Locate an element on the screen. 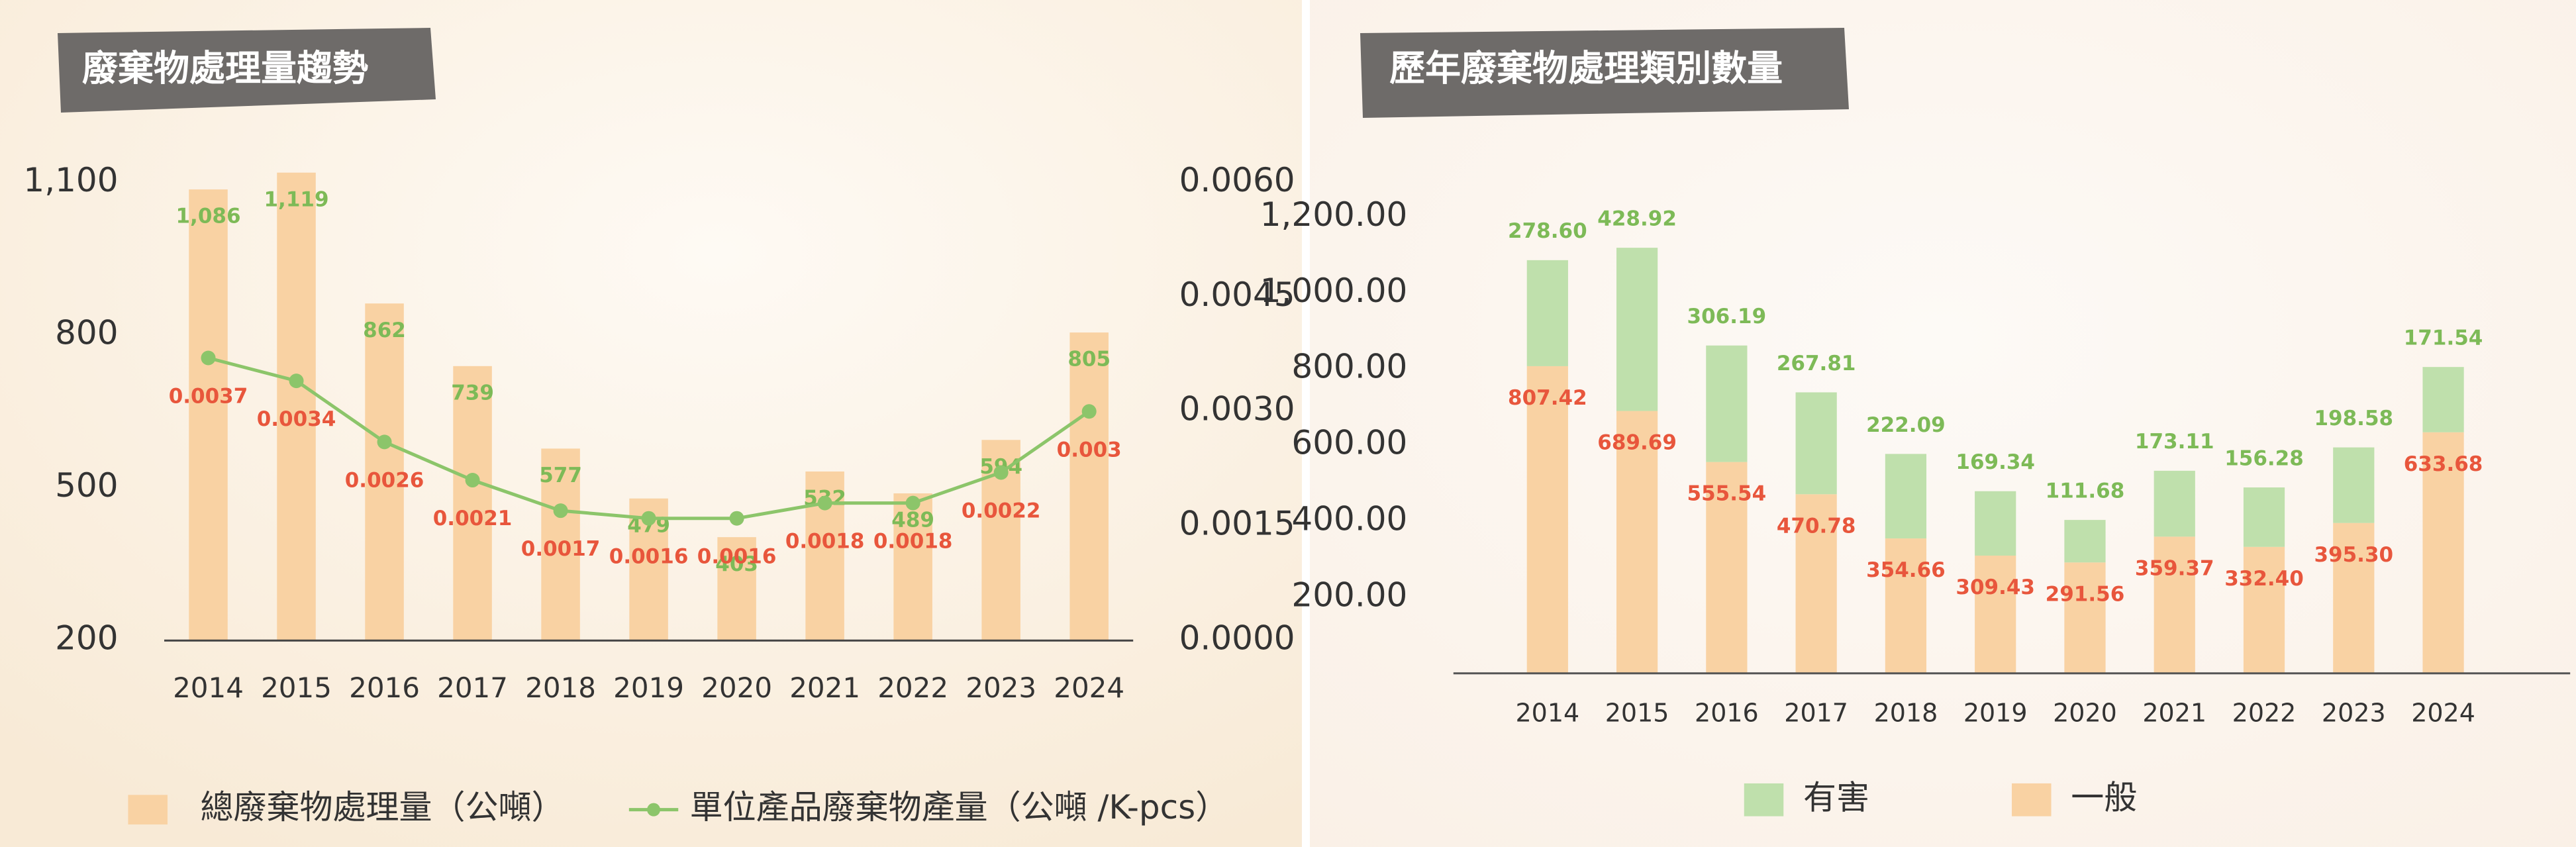 Image resolution: width=2576 pixels, height=847 pixels. line-value-label: 0.0026 is located at coordinates (384, 480).